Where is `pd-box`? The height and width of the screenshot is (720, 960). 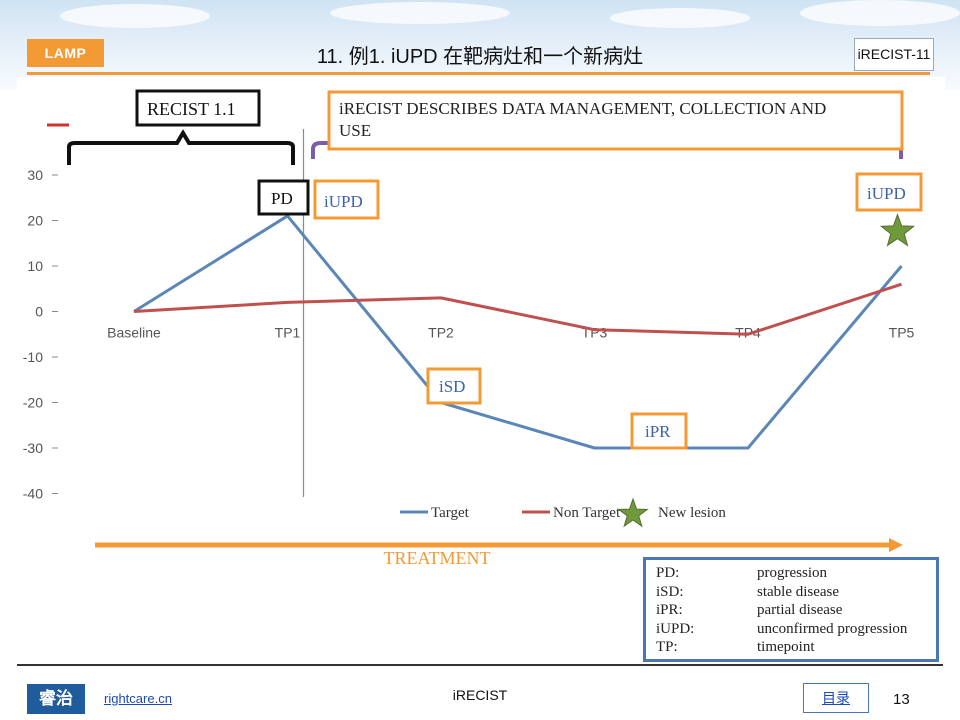
pd-box is located at coordinates (283, 197).